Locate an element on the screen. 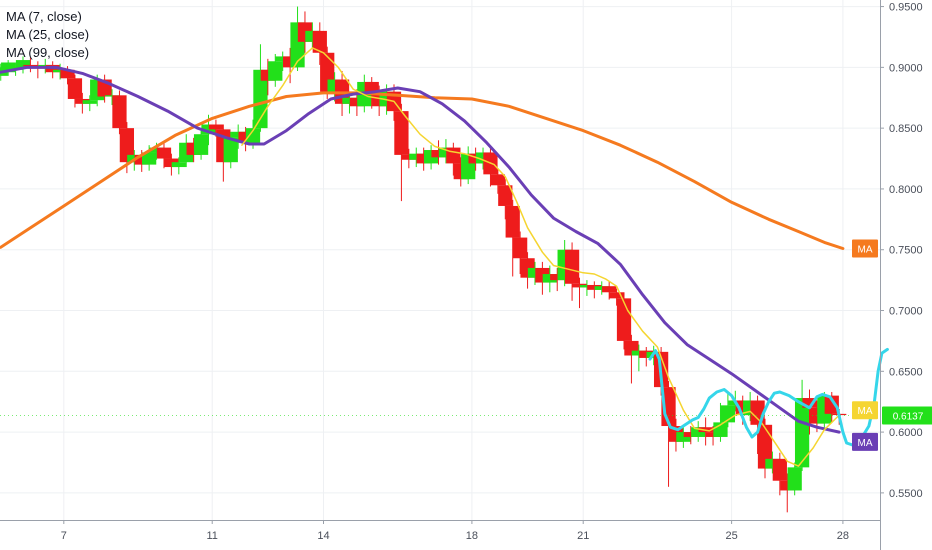 The height and width of the screenshot is (550, 932). y-tick-label: 0.6000 is located at coordinates (906, 433).